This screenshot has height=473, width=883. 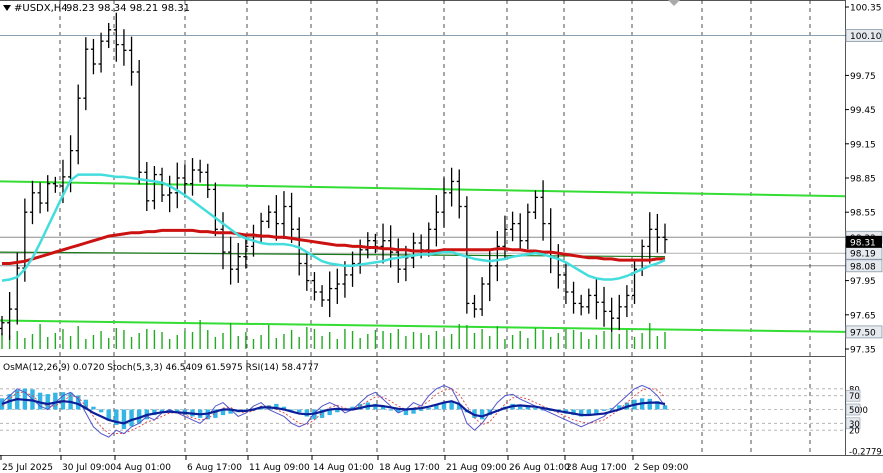 I want to click on lower-channel-line, so click(x=423, y=326).